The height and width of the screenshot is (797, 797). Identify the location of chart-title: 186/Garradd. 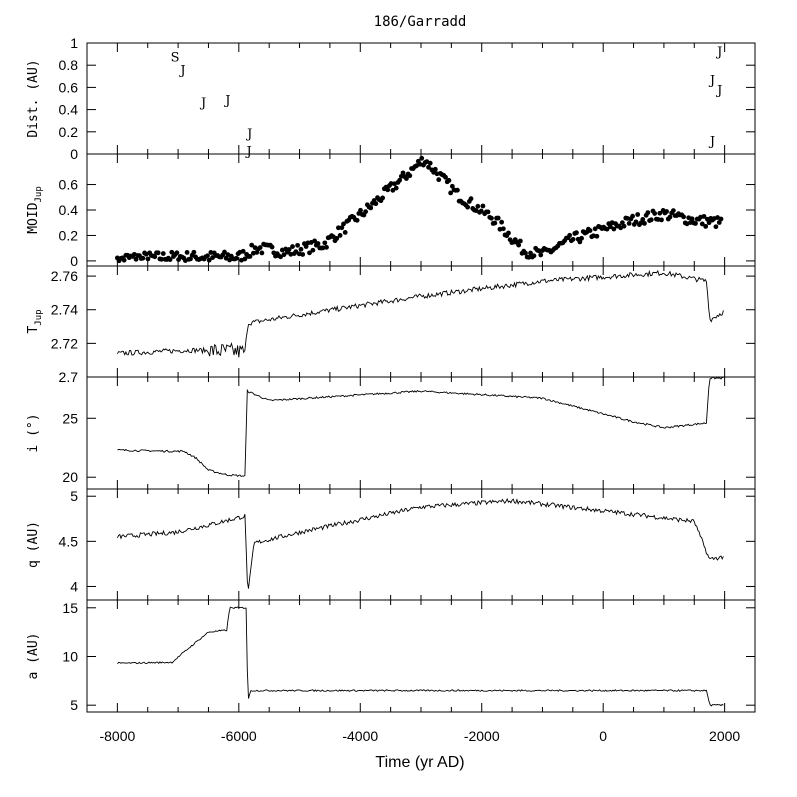
(420, 22).